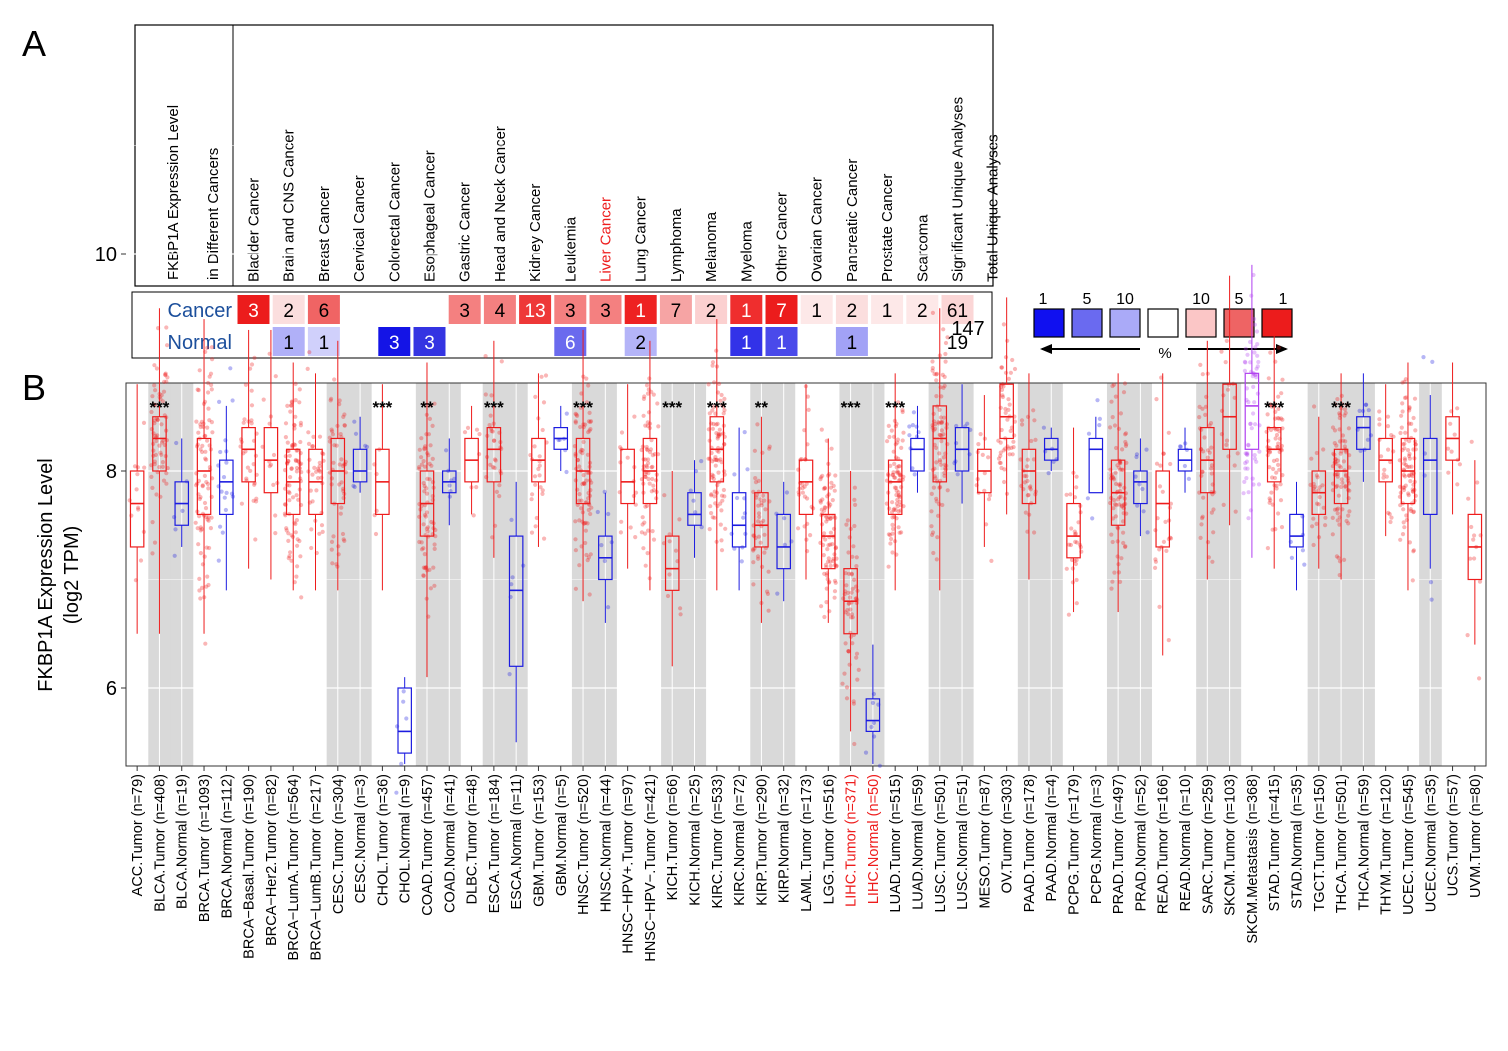 This screenshot has width=1508, height=1051. What do you see at coordinates (570, 311) in the screenshot?
I see `cancer-value-leukemia: 3` at bounding box center [570, 311].